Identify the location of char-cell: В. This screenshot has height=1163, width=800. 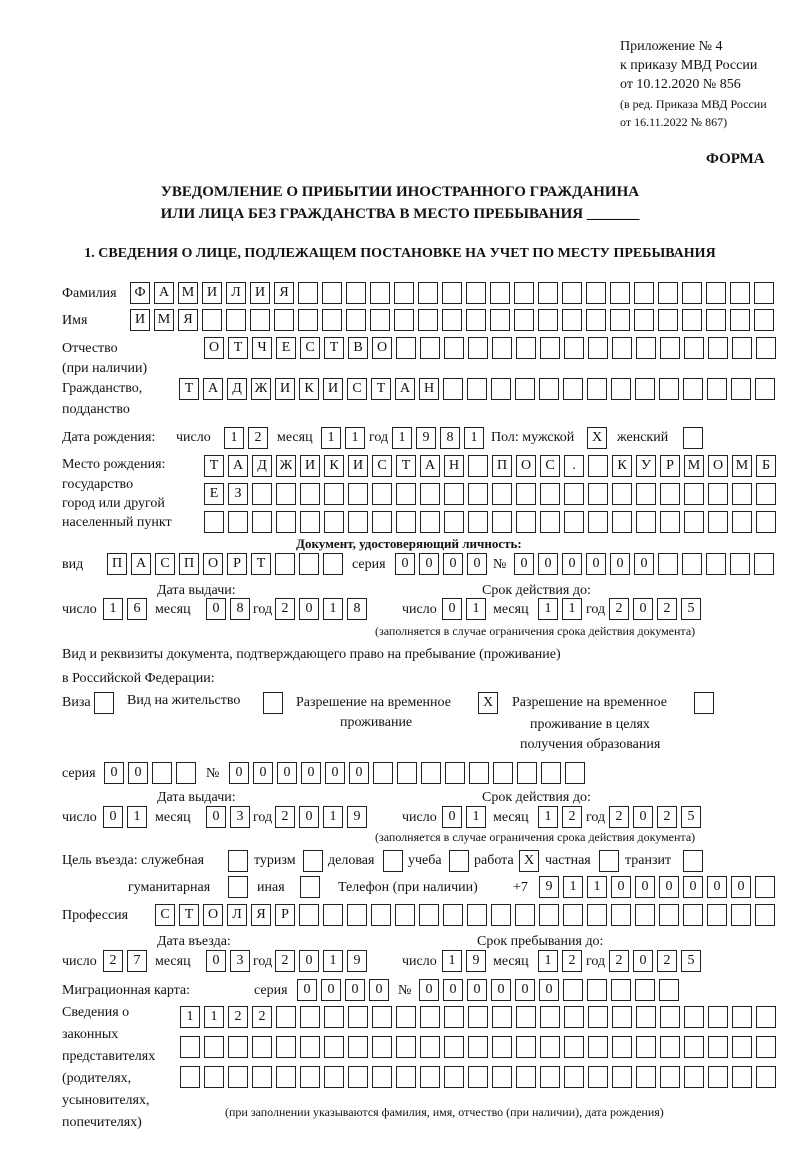
(358, 348).